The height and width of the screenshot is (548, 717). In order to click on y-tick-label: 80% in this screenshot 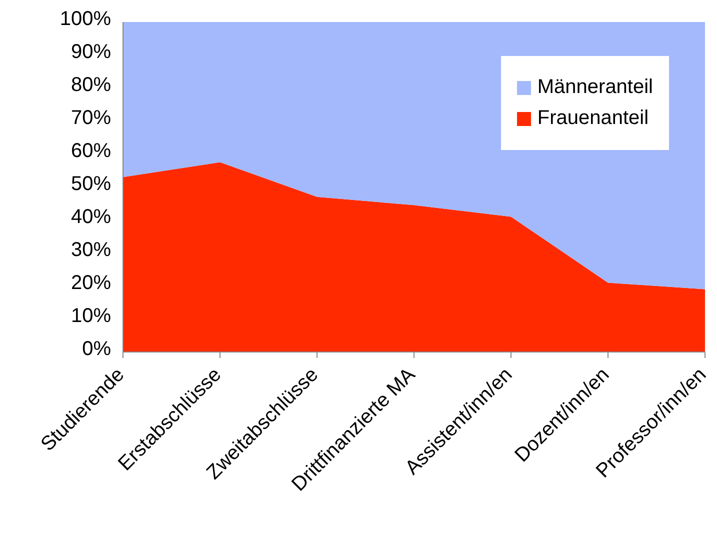, I will do `click(91, 85)`.